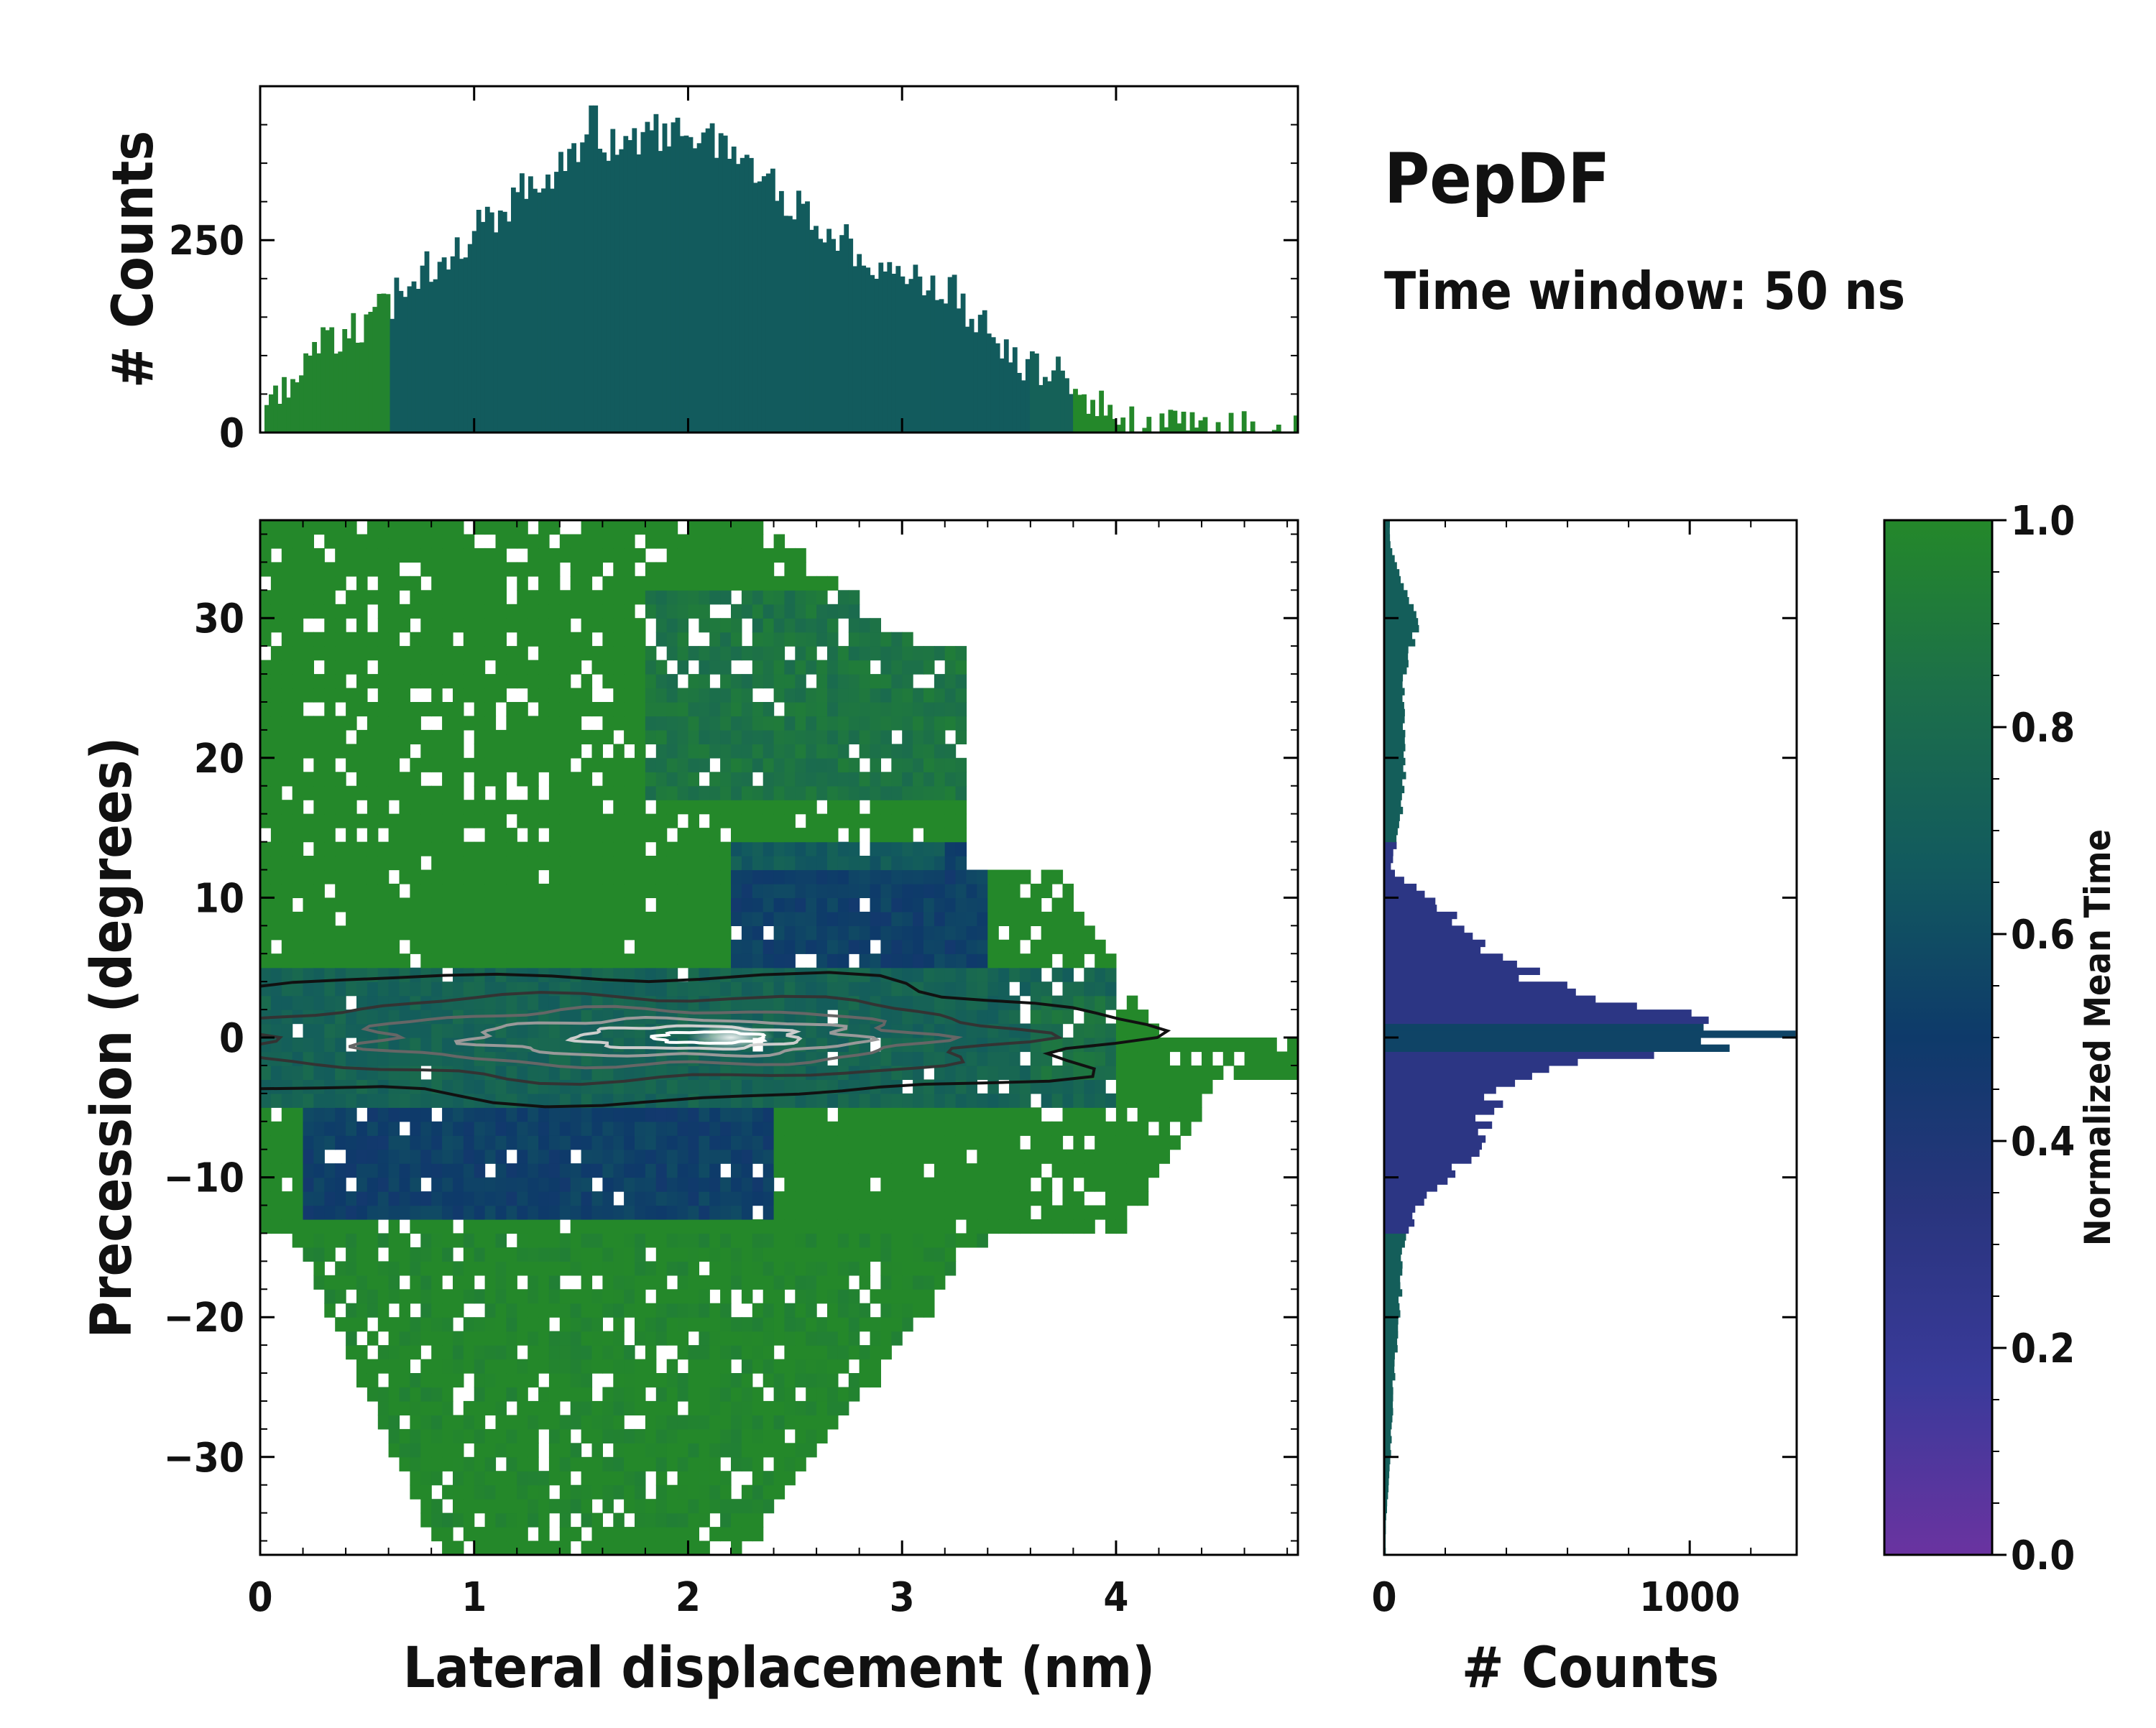  Describe the element at coordinates (688, 1598) in the screenshot. I see `x-tick-label: 2` at that location.